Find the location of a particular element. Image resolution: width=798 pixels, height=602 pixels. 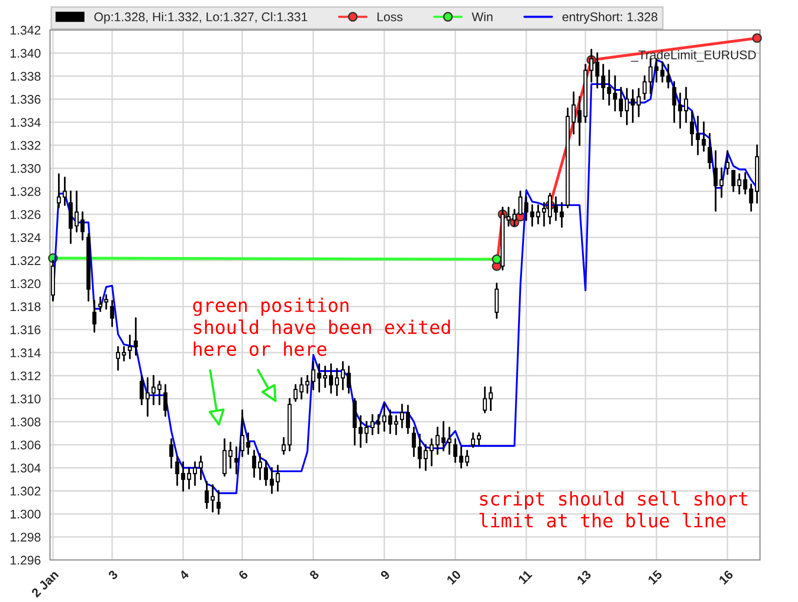

y-tick-label: 1.322 is located at coordinates (25, 261).